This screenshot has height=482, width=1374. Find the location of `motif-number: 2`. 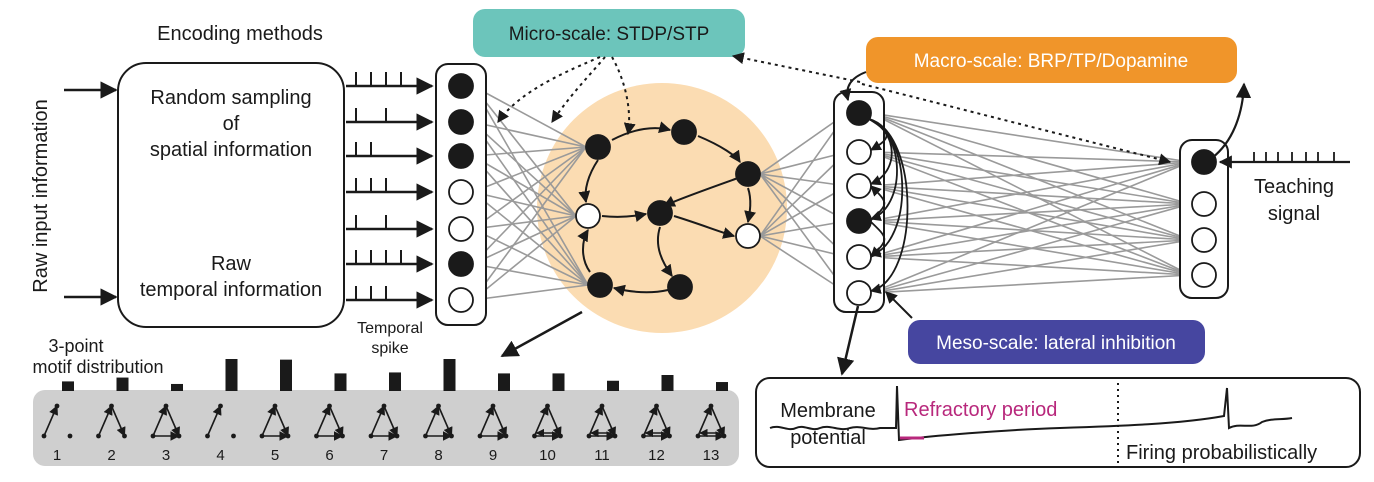

motif-number: 2 is located at coordinates (111, 455).